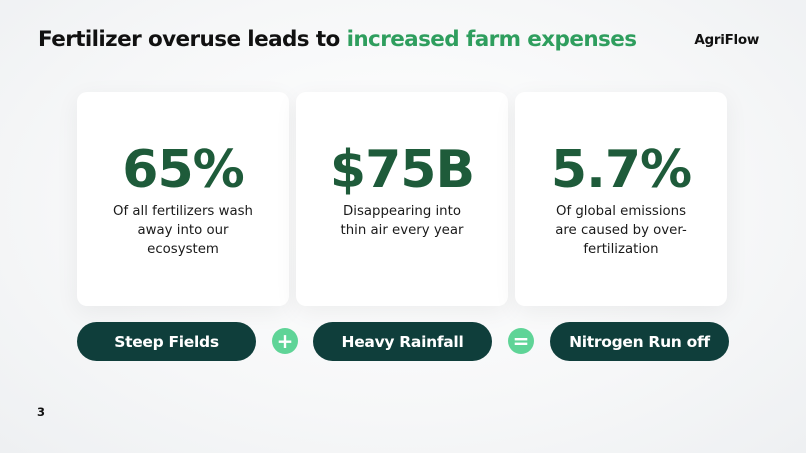 Image resolution: width=806 pixels, height=453 pixels. What do you see at coordinates (183, 170) in the screenshot?
I see `stat-value: 65%` at bounding box center [183, 170].